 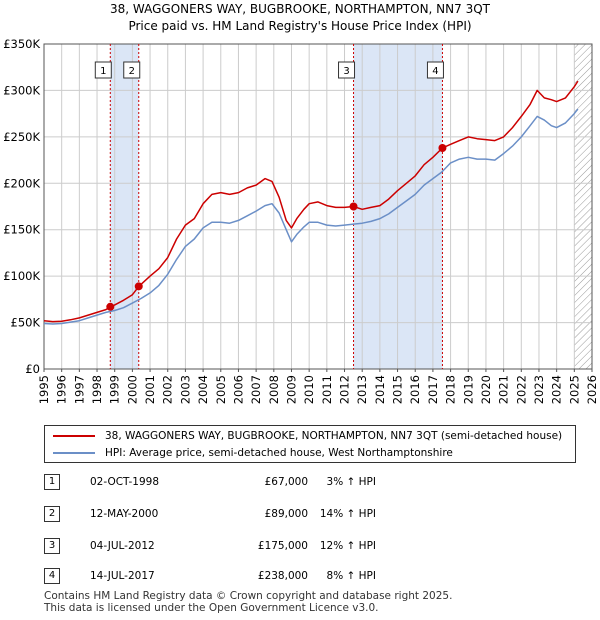 What do you see at coordinates (592, 389) in the screenshot?
I see `x-tick-label: 2026` at bounding box center [592, 389].